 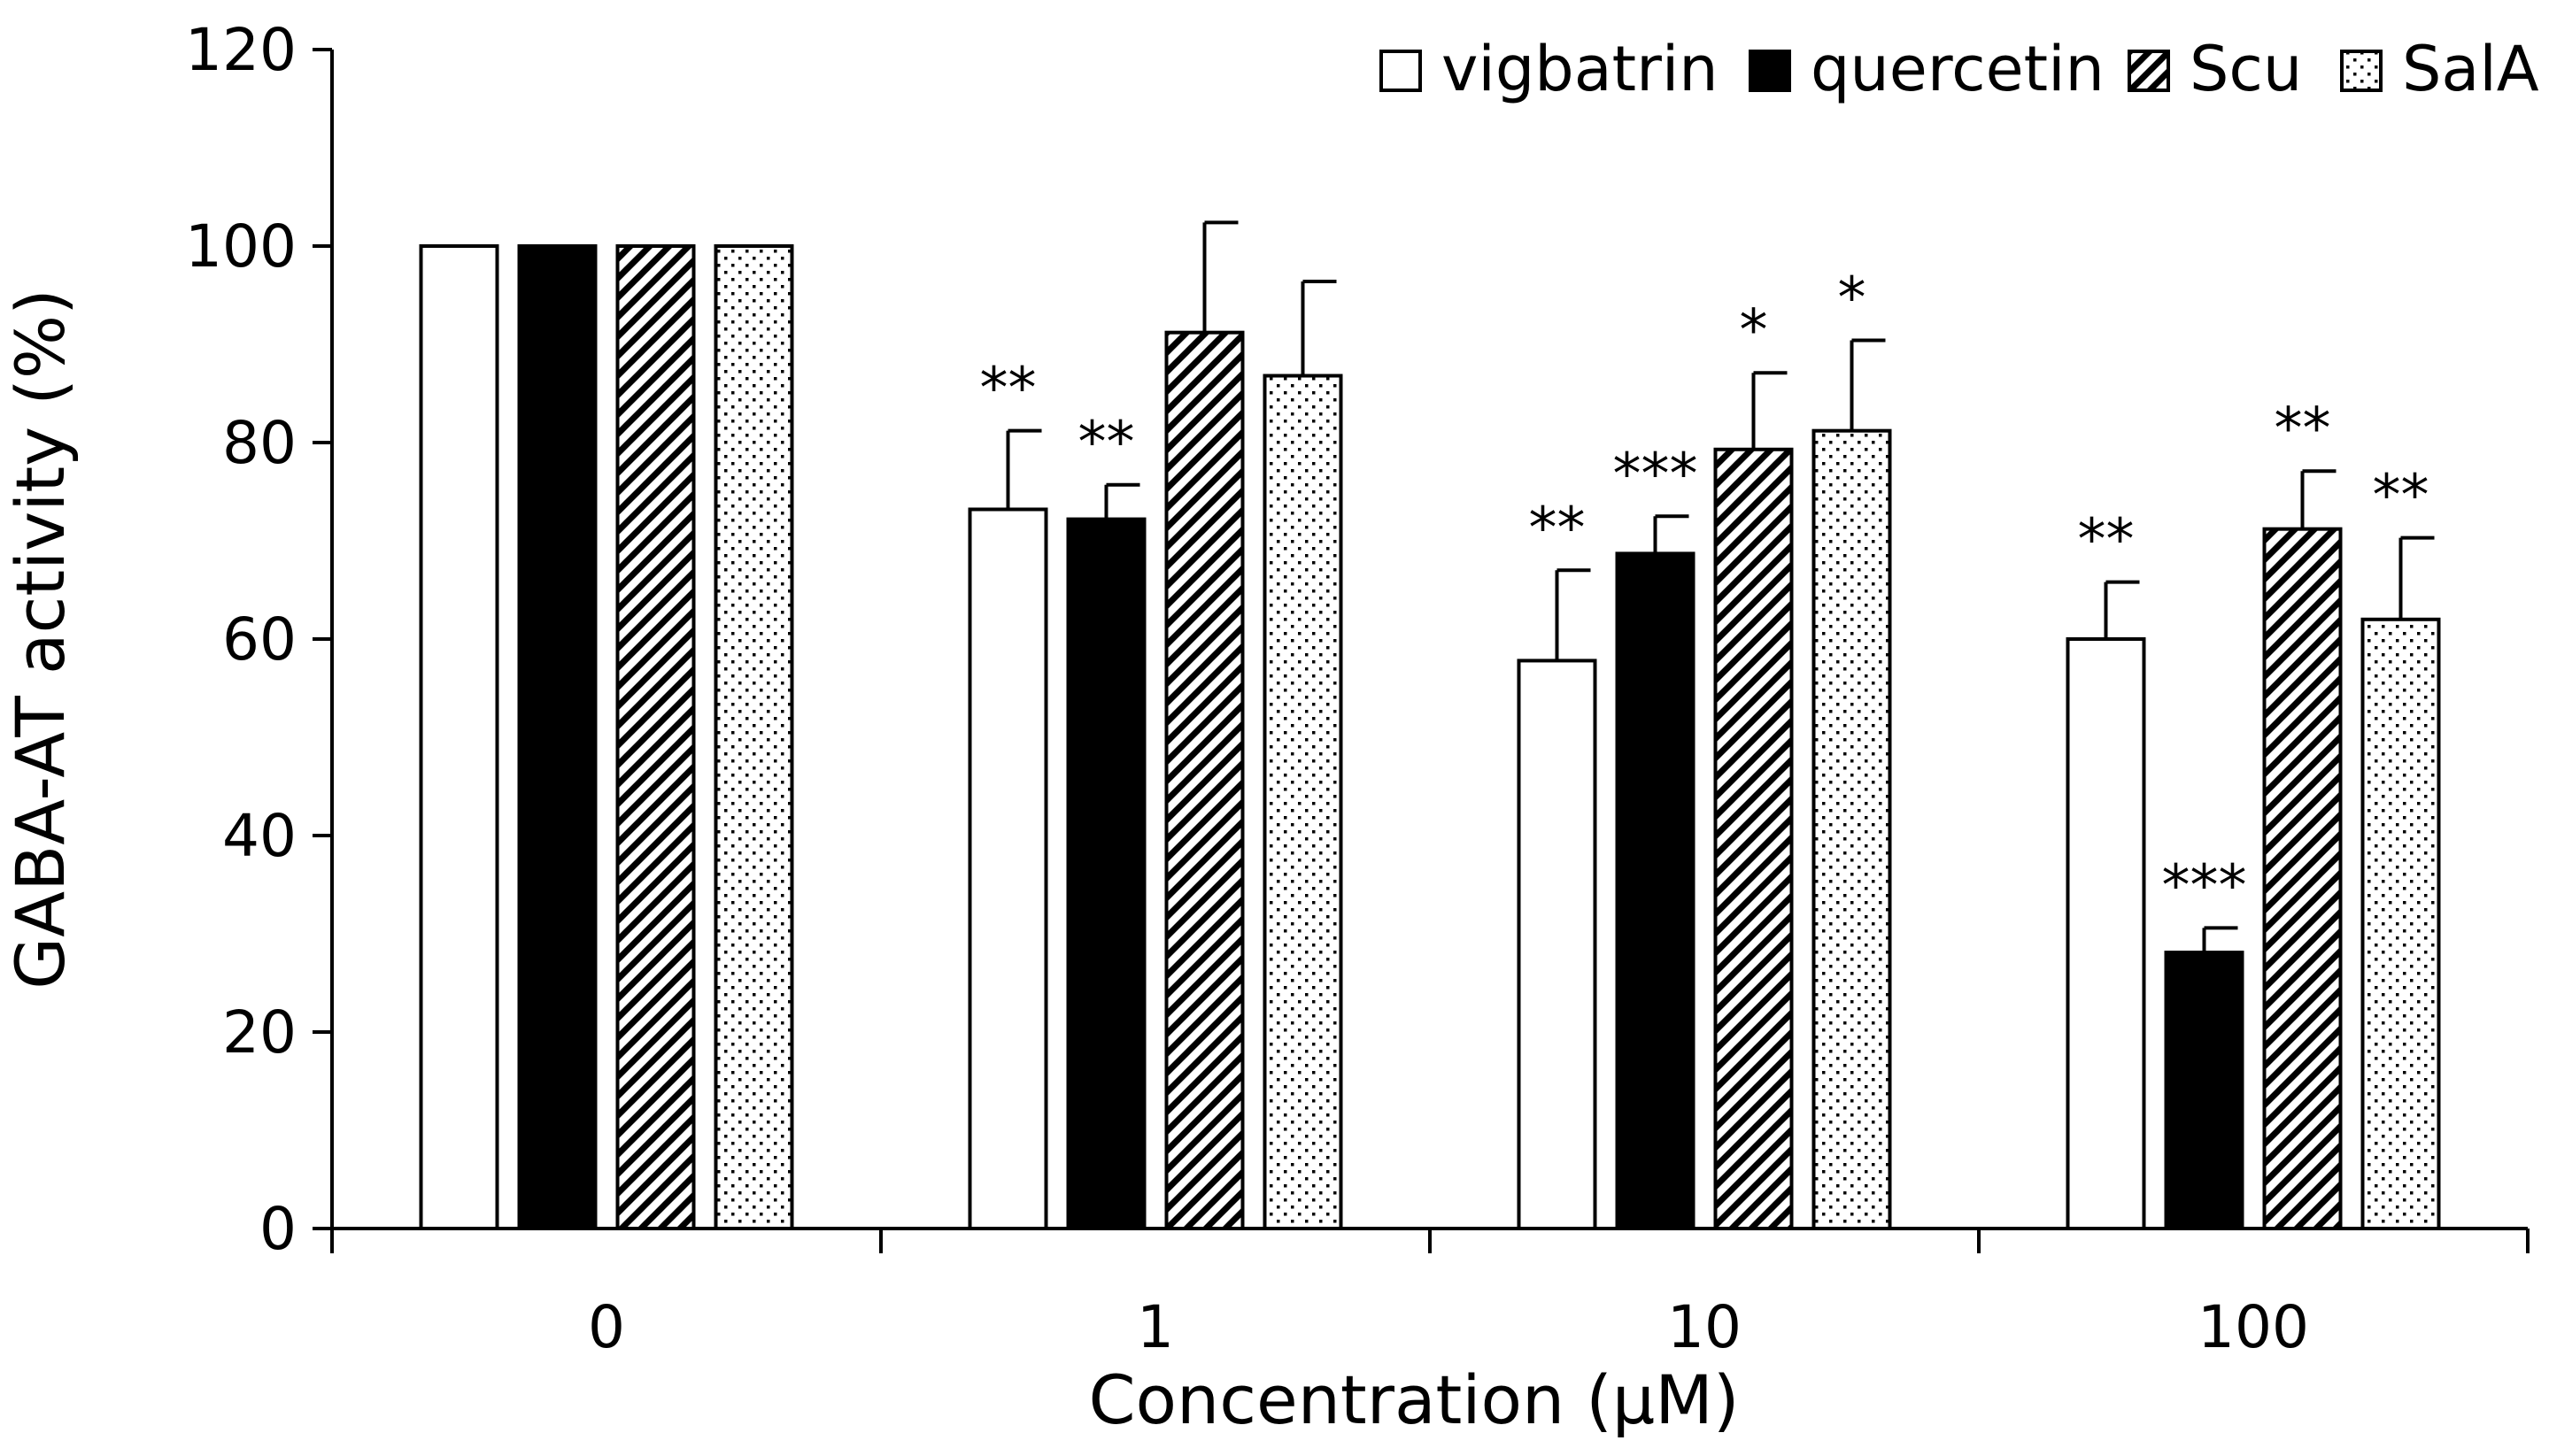 What do you see at coordinates (606, 1327) in the screenshot?
I see `x-tick-label: 0` at bounding box center [606, 1327].